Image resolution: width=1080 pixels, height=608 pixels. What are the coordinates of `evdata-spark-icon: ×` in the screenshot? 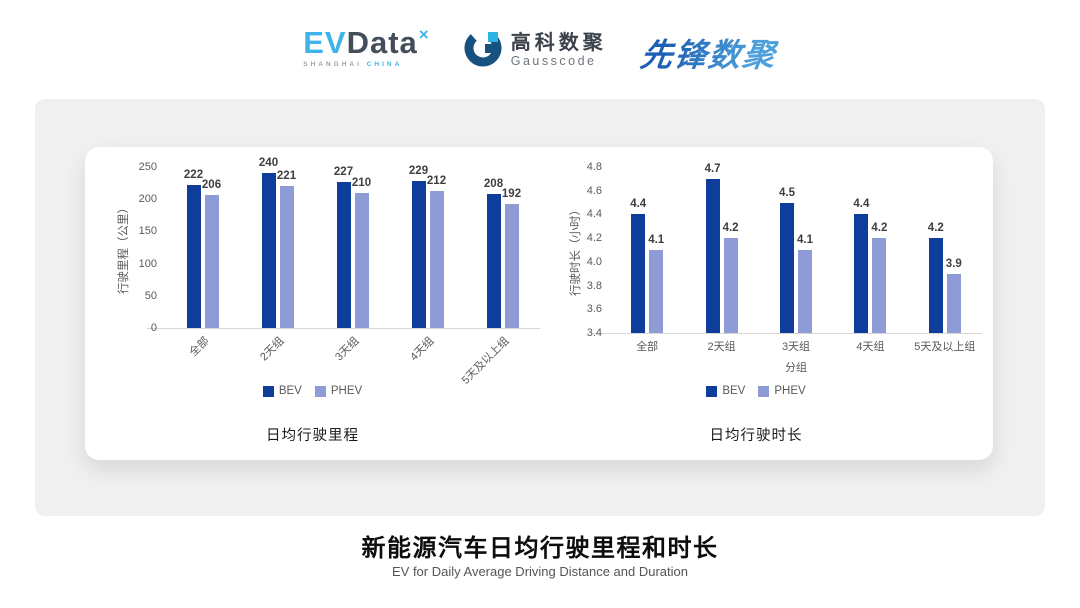 It's located at (424, 34).